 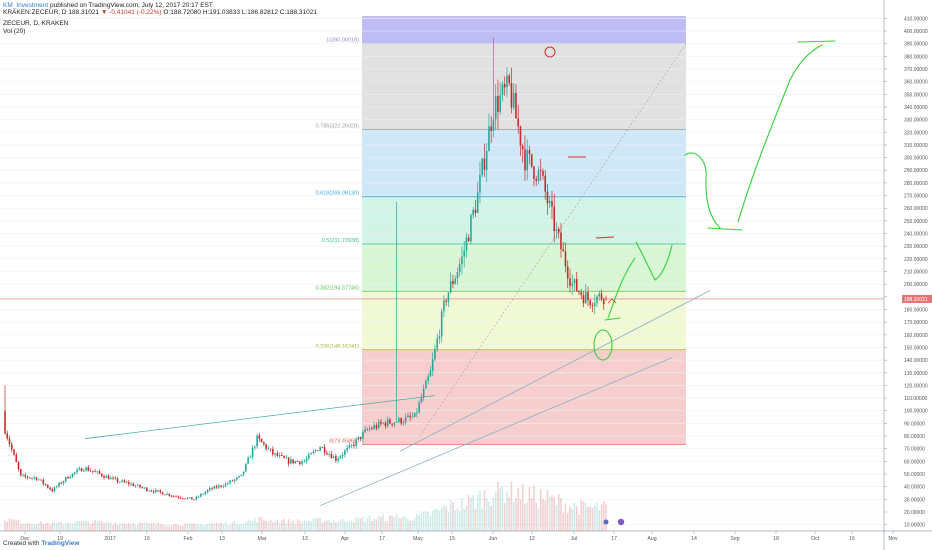 What do you see at coordinates (340, 241) in the screenshot?
I see `fib-level-label: 0.5(231.73938)` at bounding box center [340, 241].